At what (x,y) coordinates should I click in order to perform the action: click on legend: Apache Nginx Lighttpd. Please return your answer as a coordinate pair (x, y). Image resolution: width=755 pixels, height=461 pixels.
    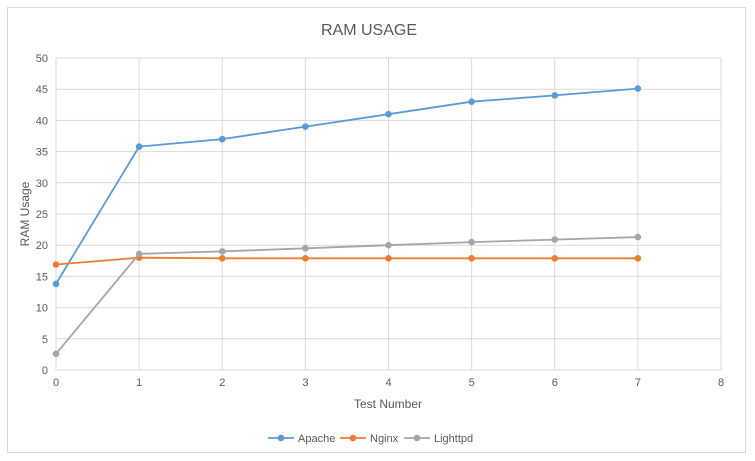
    Looking at the image, I should click on (370, 439).